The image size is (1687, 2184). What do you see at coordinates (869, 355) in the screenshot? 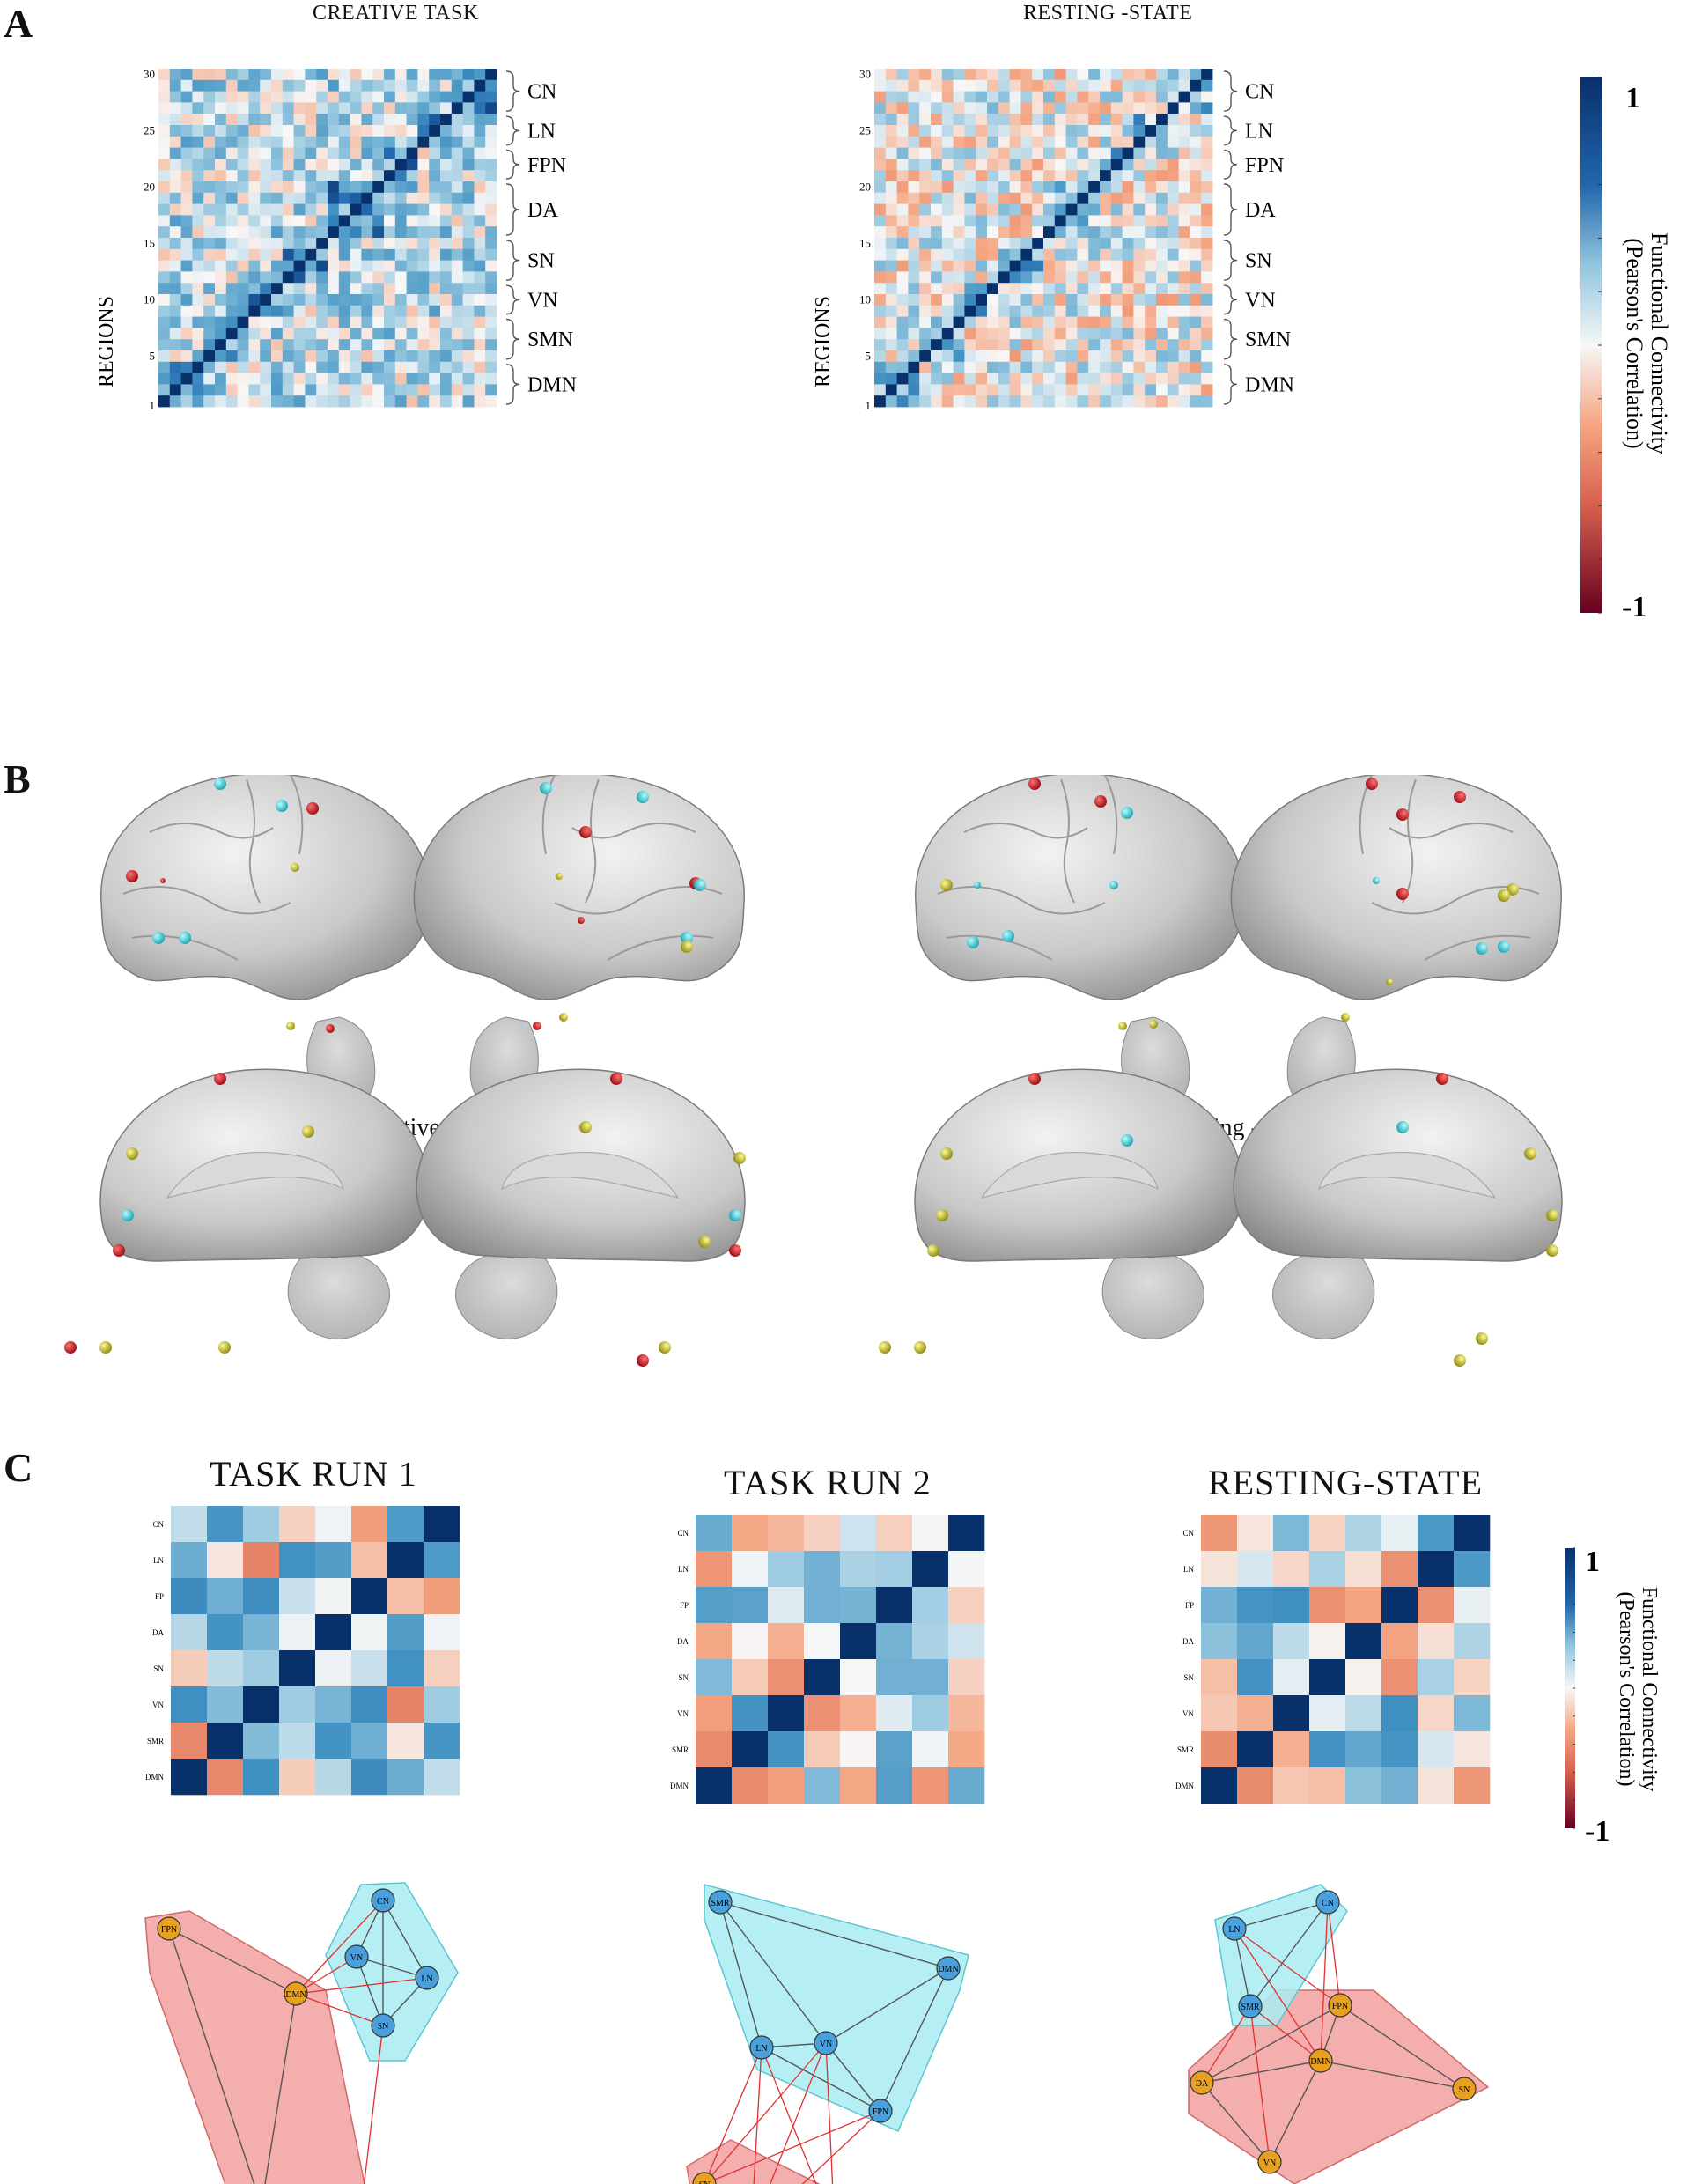
I see `ytick-label: 5` at bounding box center [869, 355].